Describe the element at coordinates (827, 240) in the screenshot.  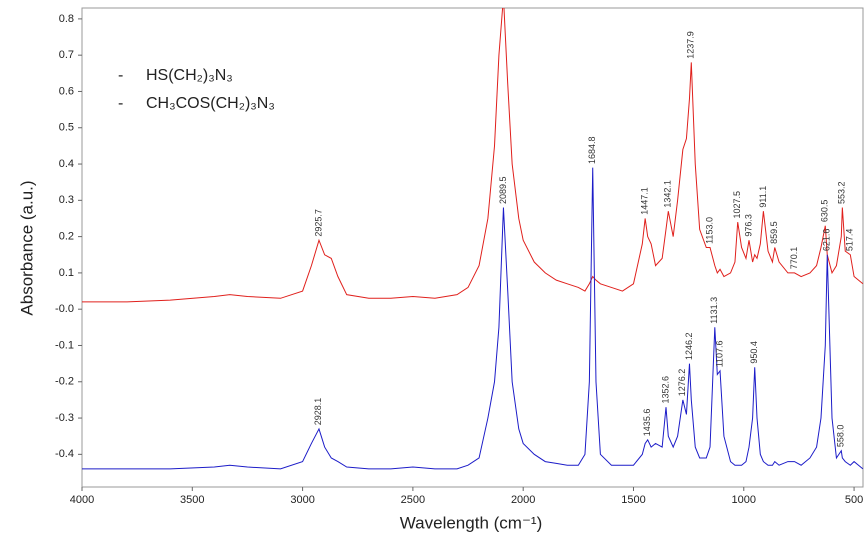
I see `peak-label: 621.6` at that location.